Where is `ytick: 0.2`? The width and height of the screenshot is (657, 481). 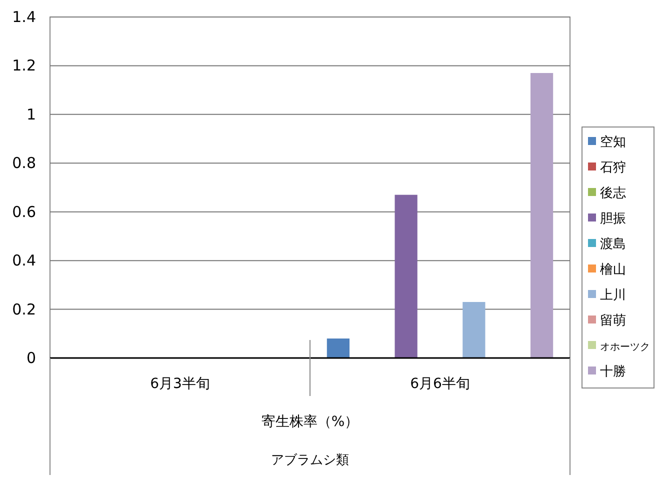
ytick: 0.2 is located at coordinates (24, 309).